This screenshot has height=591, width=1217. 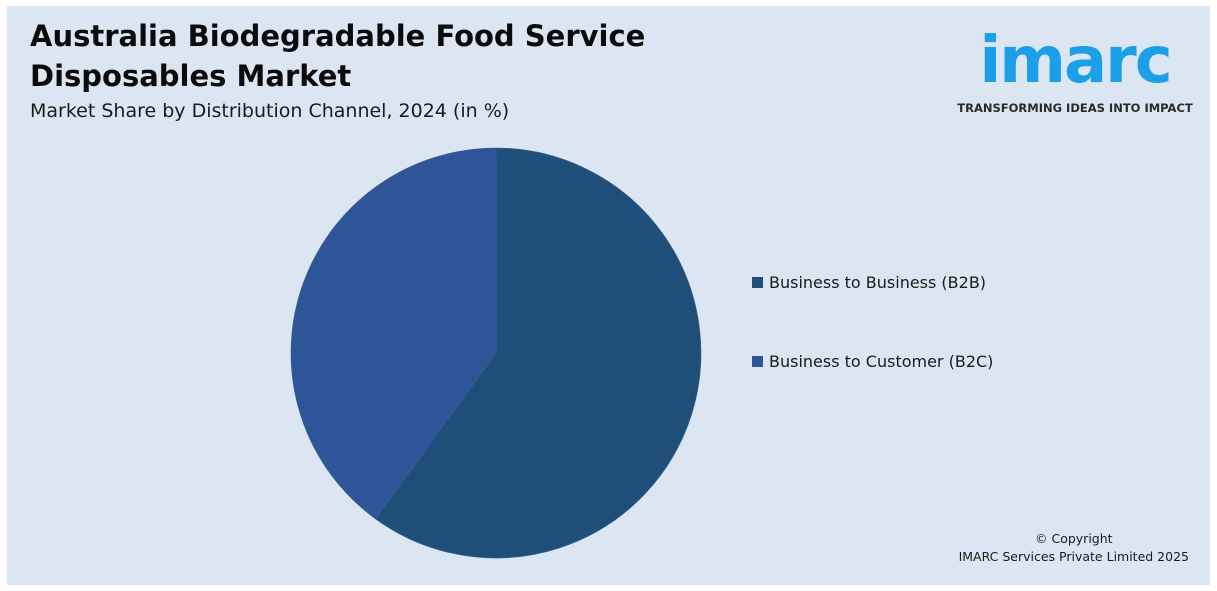 I want to click on copyright-line-2: IMARC Services Private Limited 2025, so click(x=1073, y=556).